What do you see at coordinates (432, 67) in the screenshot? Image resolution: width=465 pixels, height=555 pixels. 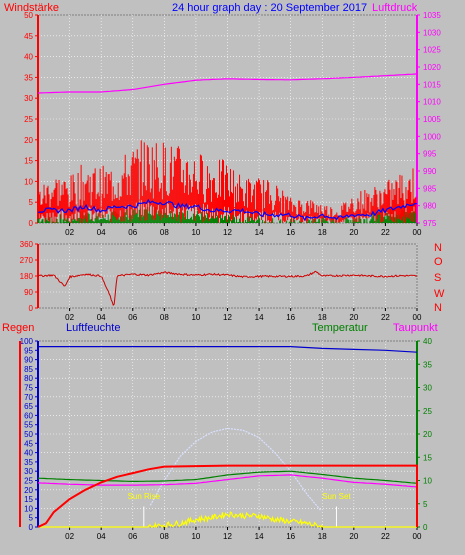 I see `right-tick-label: 1020` at bounding box center [432, 67].